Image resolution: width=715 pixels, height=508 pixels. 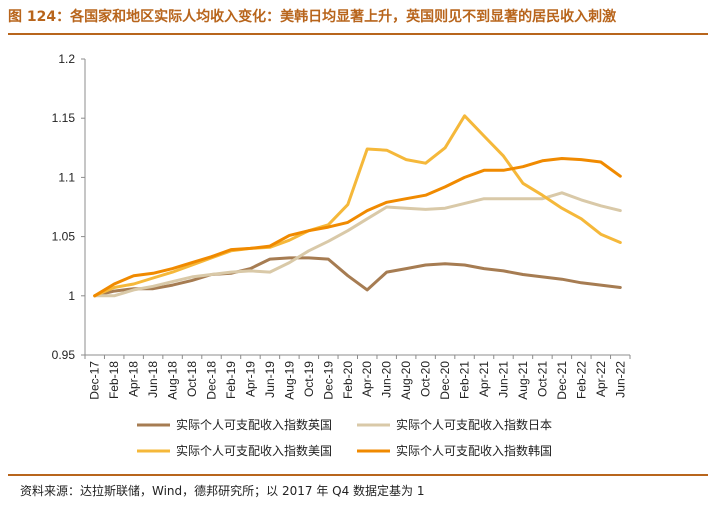 I want to click on x-tick-label: Apr-19, so click(x=250, y=379).